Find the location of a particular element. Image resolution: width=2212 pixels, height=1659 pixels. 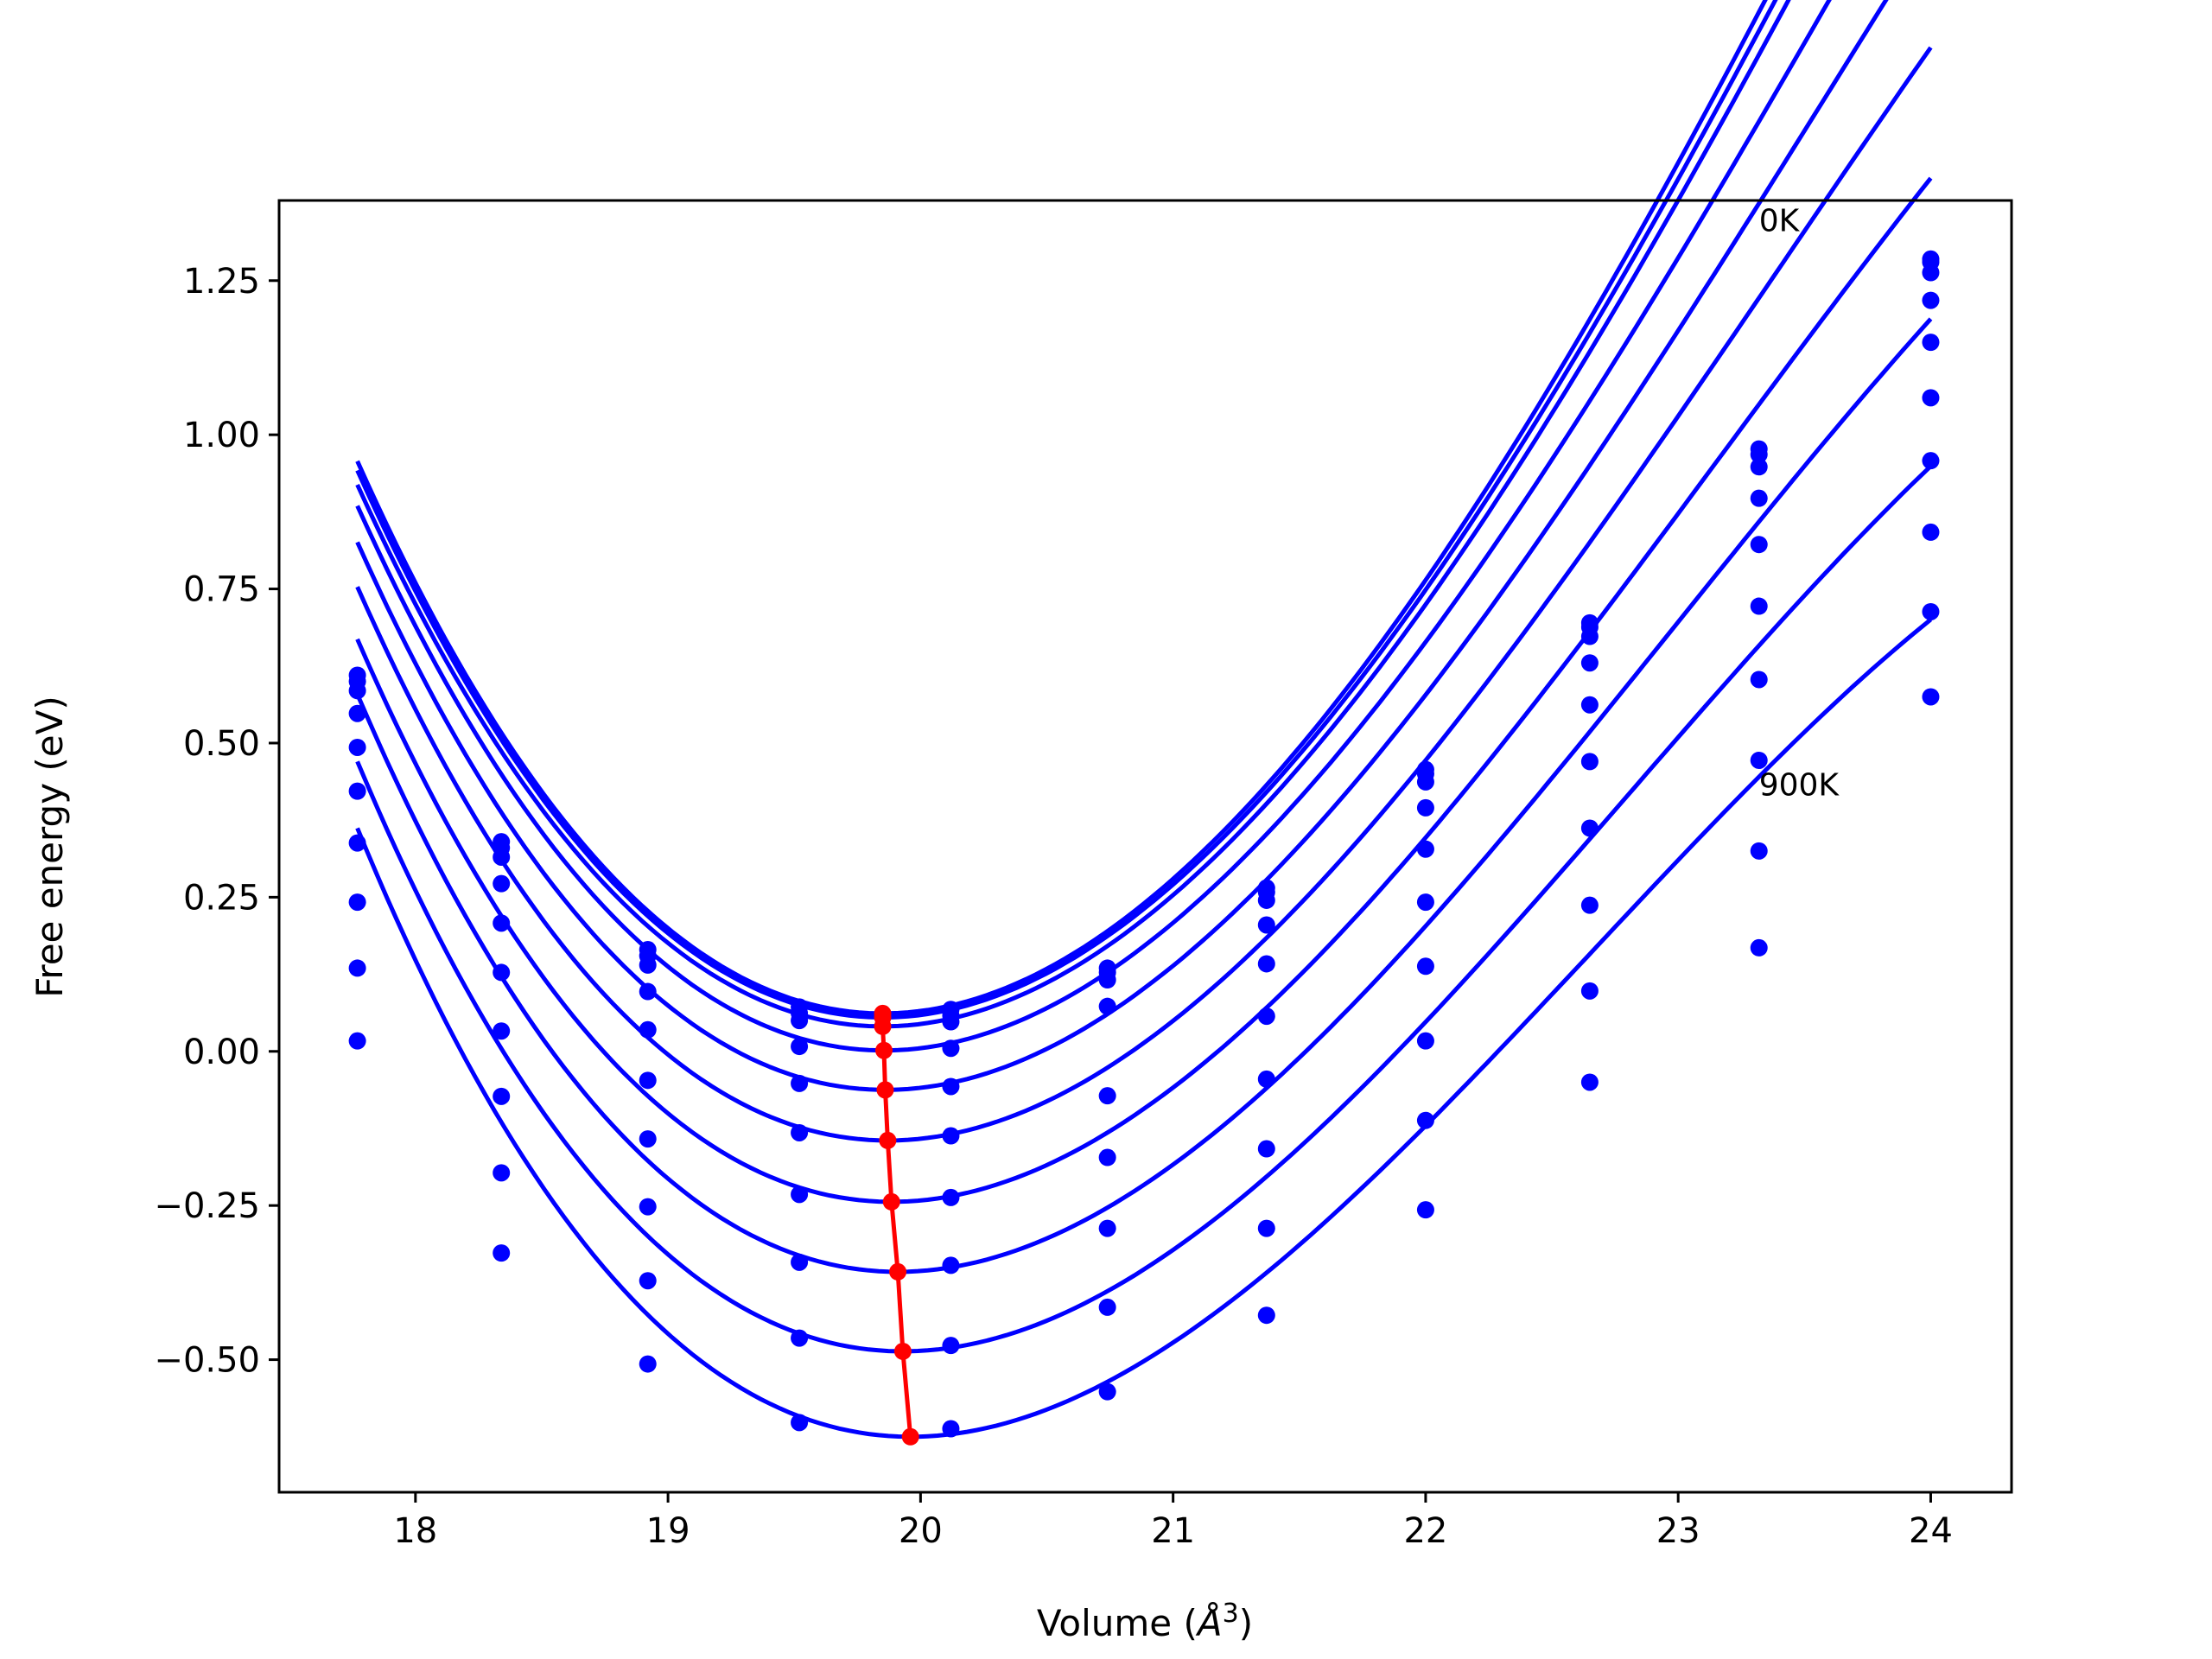

curve-annotation: 900K is located at coordinates (1800, 786).